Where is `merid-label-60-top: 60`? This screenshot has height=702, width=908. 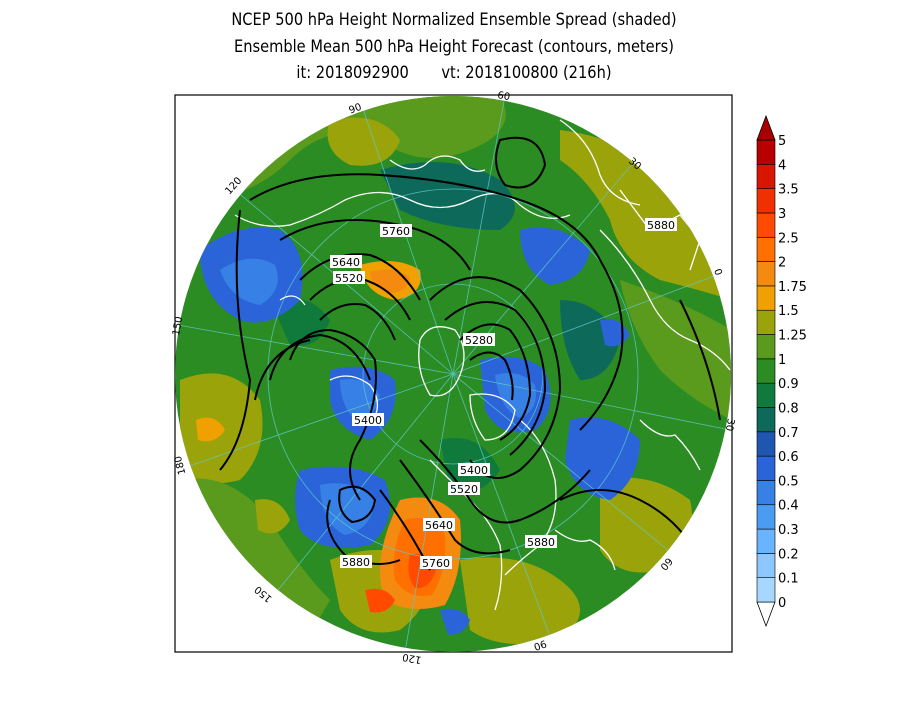
merid-label-60-top: 60 is located at coordinates (503, 96).